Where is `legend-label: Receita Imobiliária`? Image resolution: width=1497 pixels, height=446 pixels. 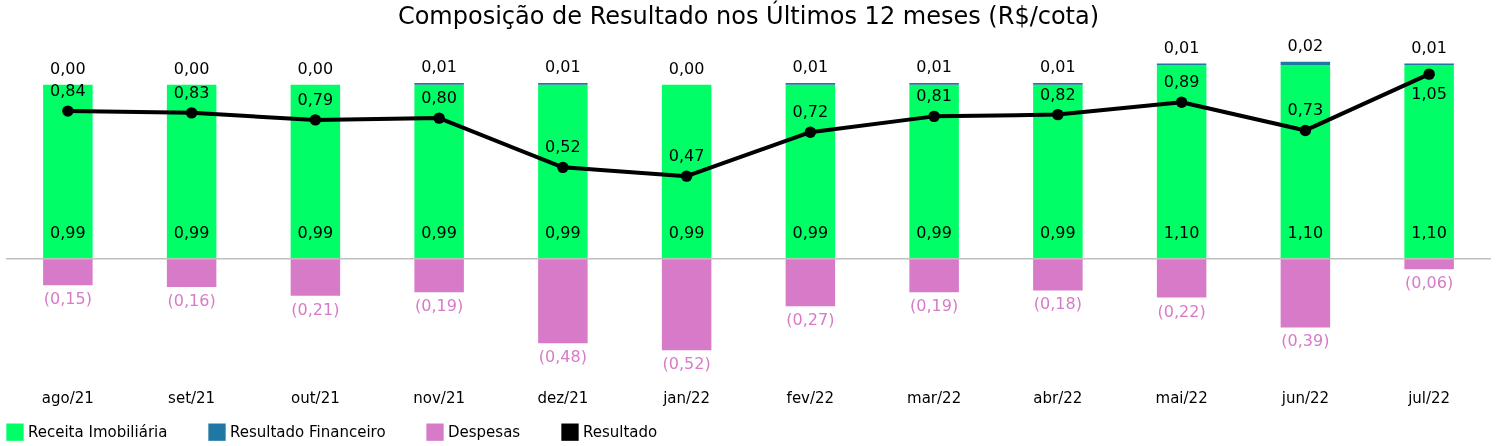
legend-label: Receita Imobiliária is located at coordinates (98, 432).